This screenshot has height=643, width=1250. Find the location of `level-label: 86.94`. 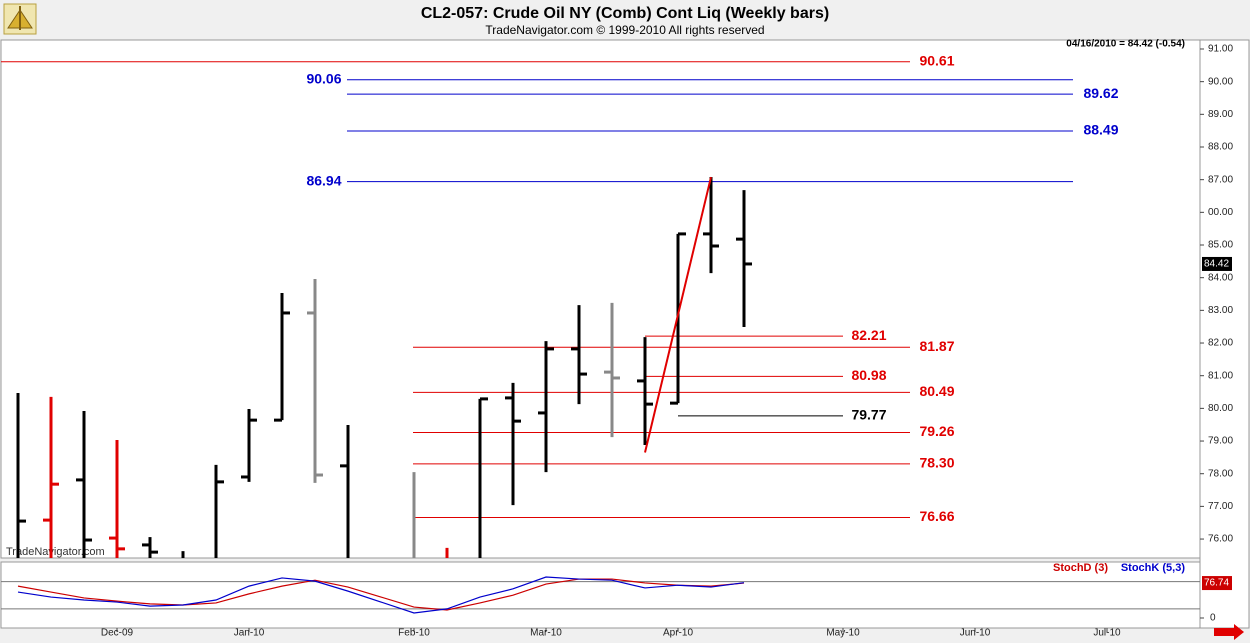

level-label: 86.94 is located at coordinates (323, 180).